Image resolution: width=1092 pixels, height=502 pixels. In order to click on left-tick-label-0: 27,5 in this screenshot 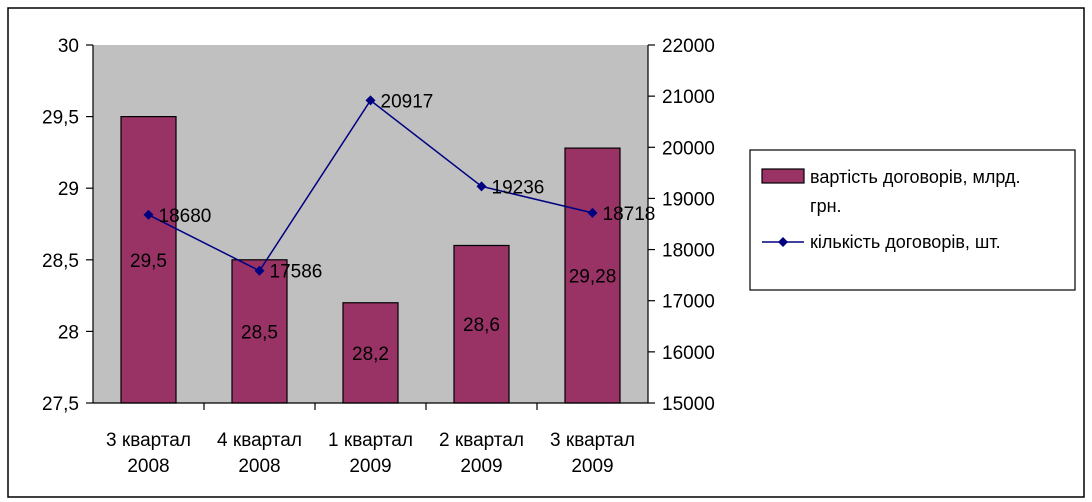, I will do `click(60, 404)`.